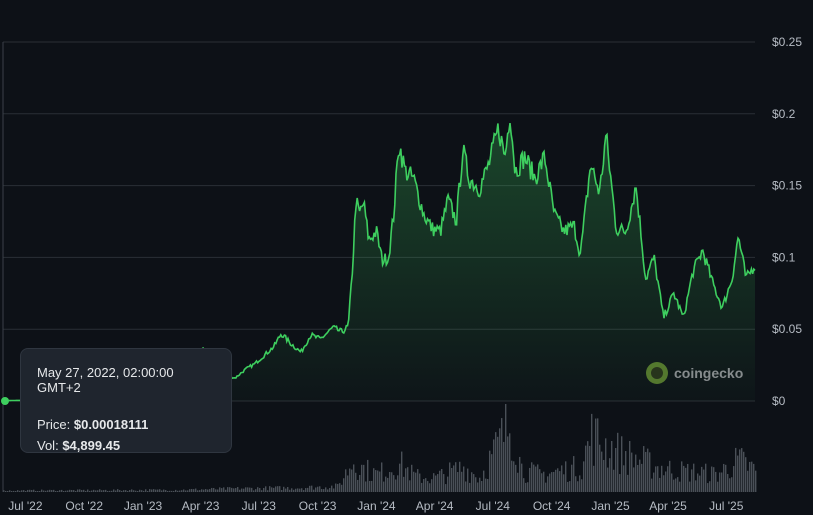 The width and height of the screenshot is (813, 515). What do you see at coordinates (552, 506) in the screenshot?
I see `x-tick-label: Oct '24` at bounding box center [552, 506].